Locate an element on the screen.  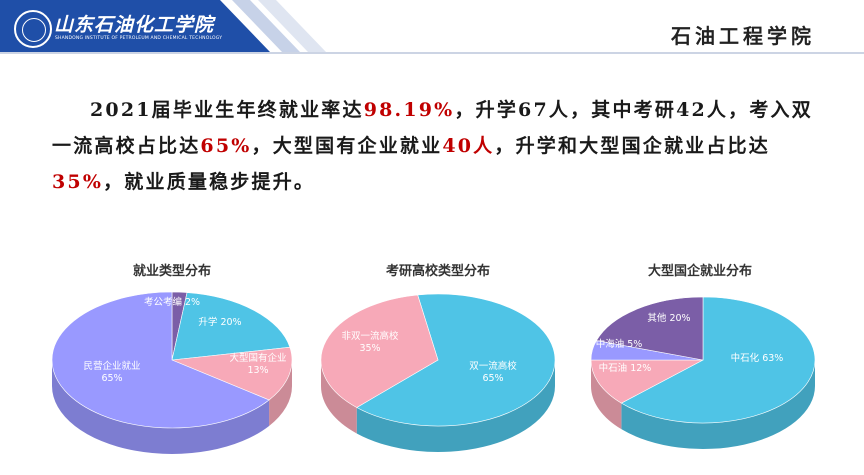
school-logo-icon is located at coordinates (33, 29).